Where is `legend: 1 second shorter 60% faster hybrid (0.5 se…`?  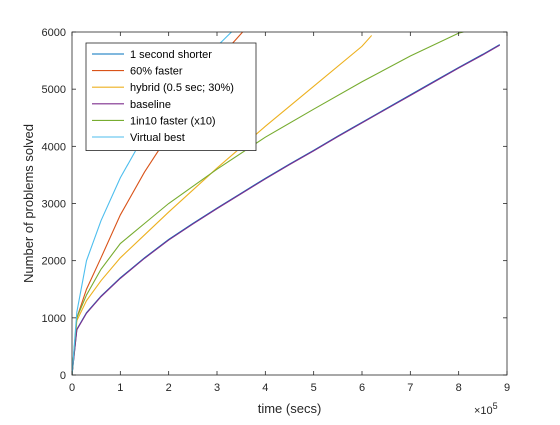
legend: 1 second shorter 60% faster hybrid (0.5 se… is located at coordinates (171, 96).